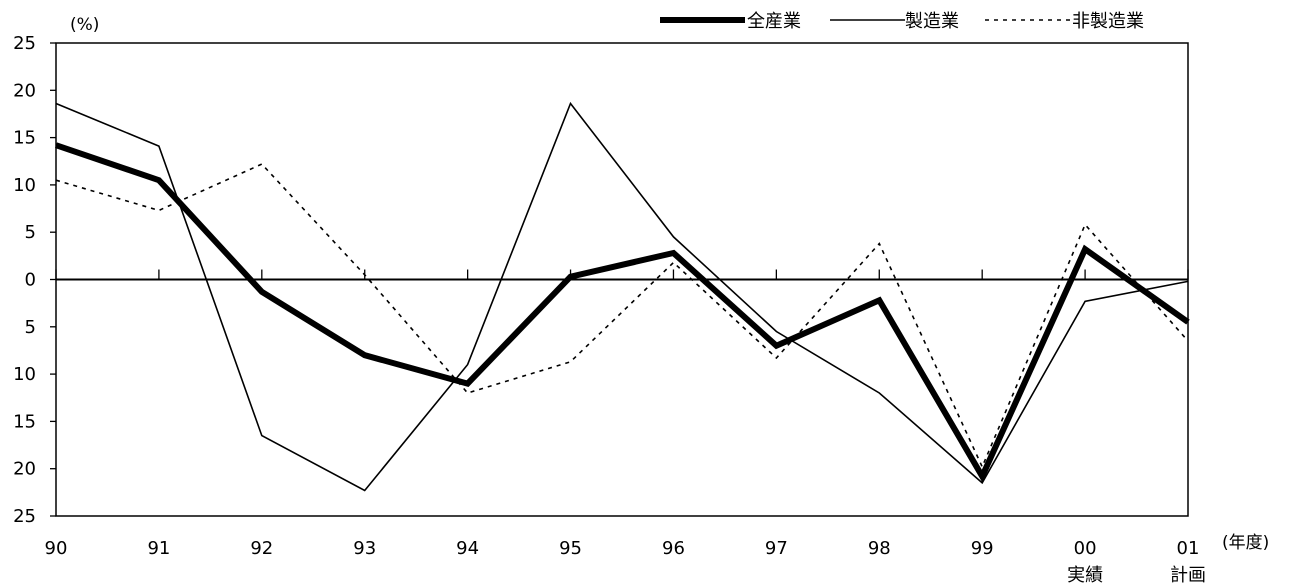 Image resolution: width=1306 pixels, height=585 pixels. What do you see at coordinates (932, 21) in the screenshot?
I see `legend-label-manufacturing: 製造業` at bounding box center [932, 21].